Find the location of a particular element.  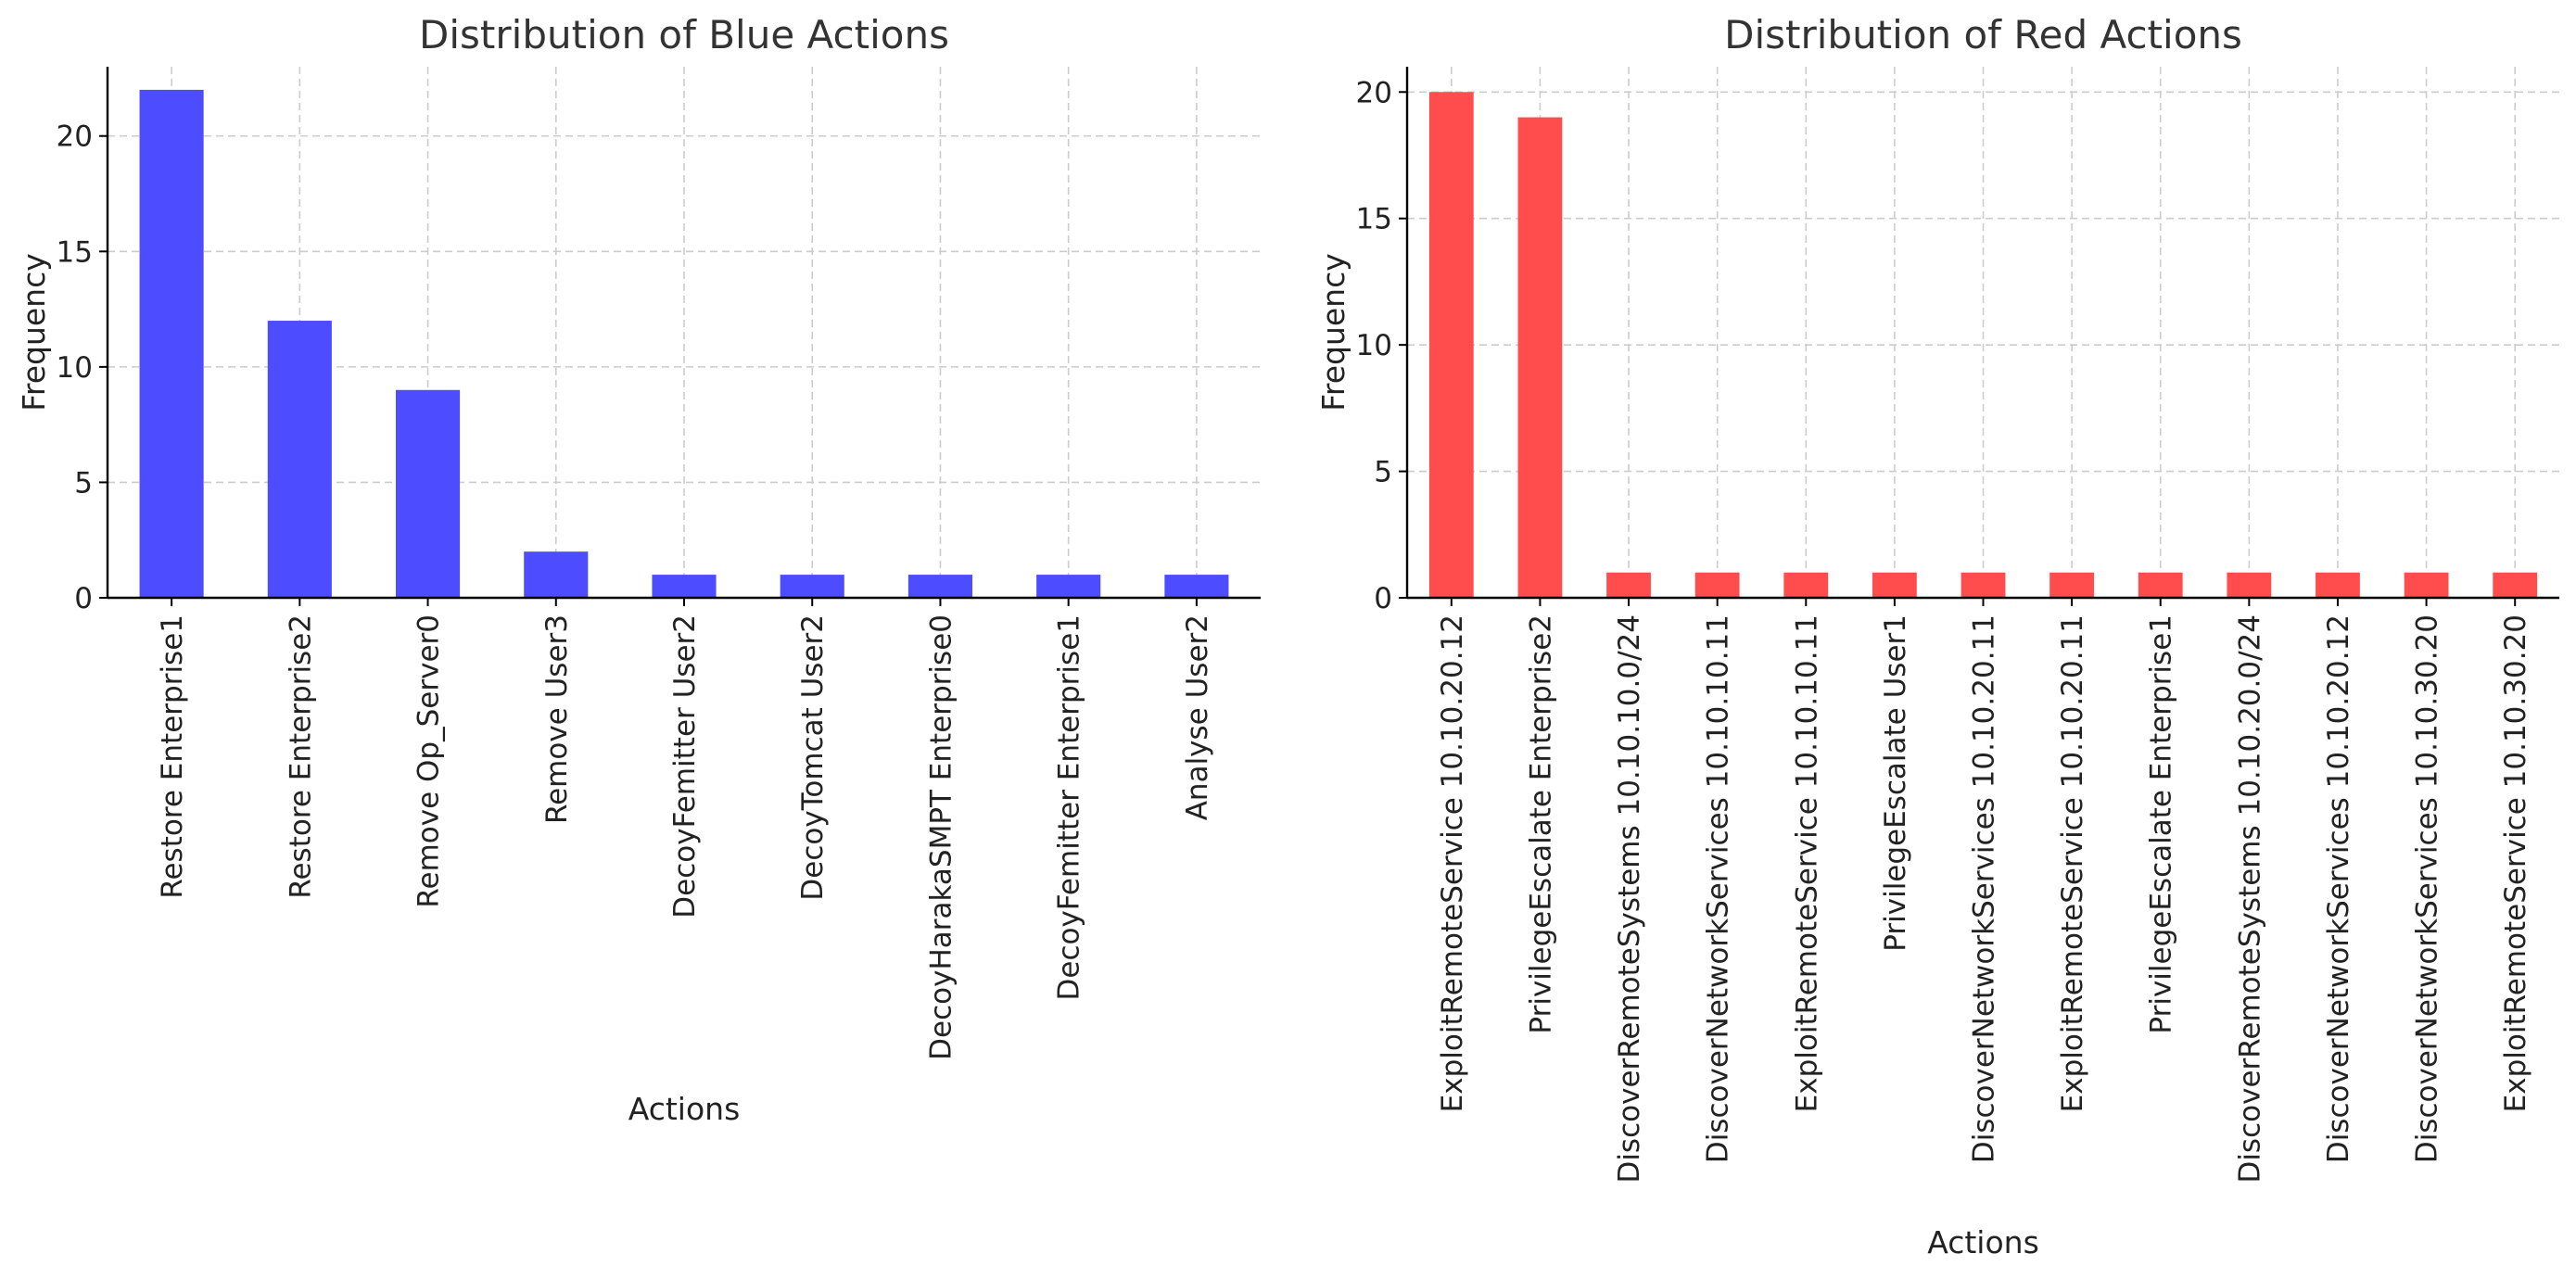

red-x-tick-label: DiscoverRemoteSystems 10.10.10.0/24 is located at coordinates (1630, 899).